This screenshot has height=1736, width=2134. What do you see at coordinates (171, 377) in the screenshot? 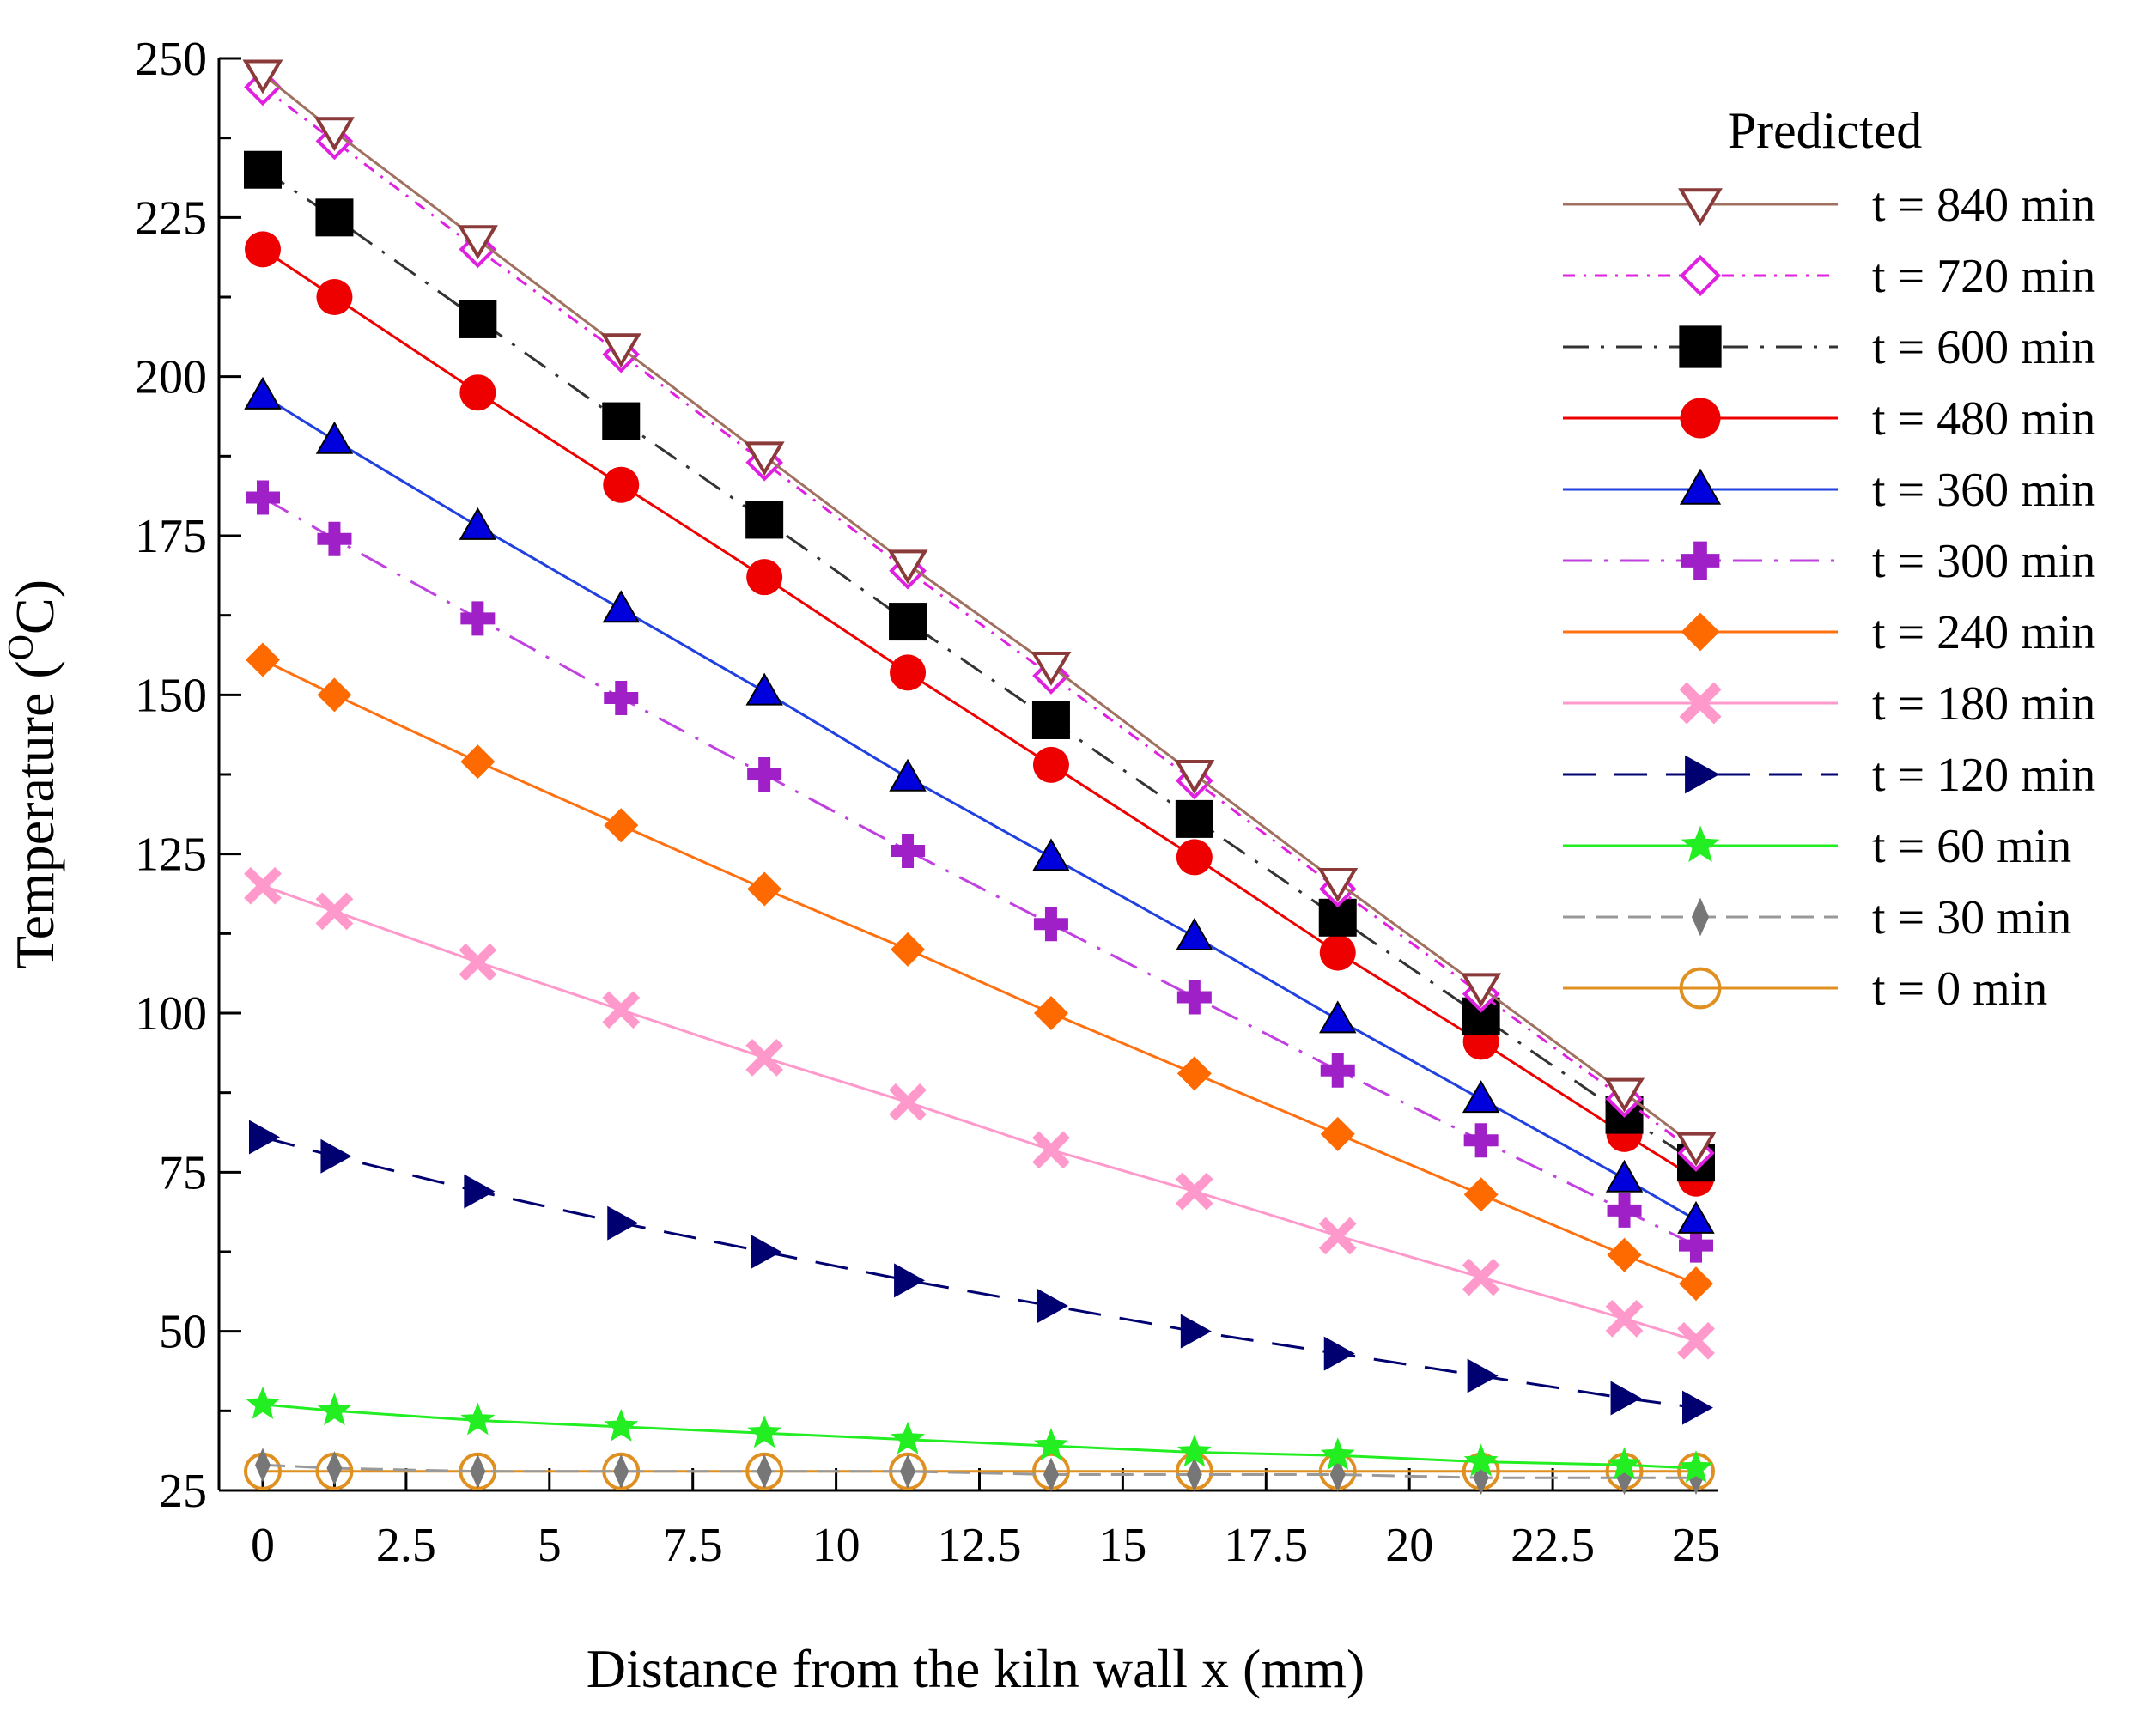
I see `y-tick-label: 200` at bounding box center [171, 377].